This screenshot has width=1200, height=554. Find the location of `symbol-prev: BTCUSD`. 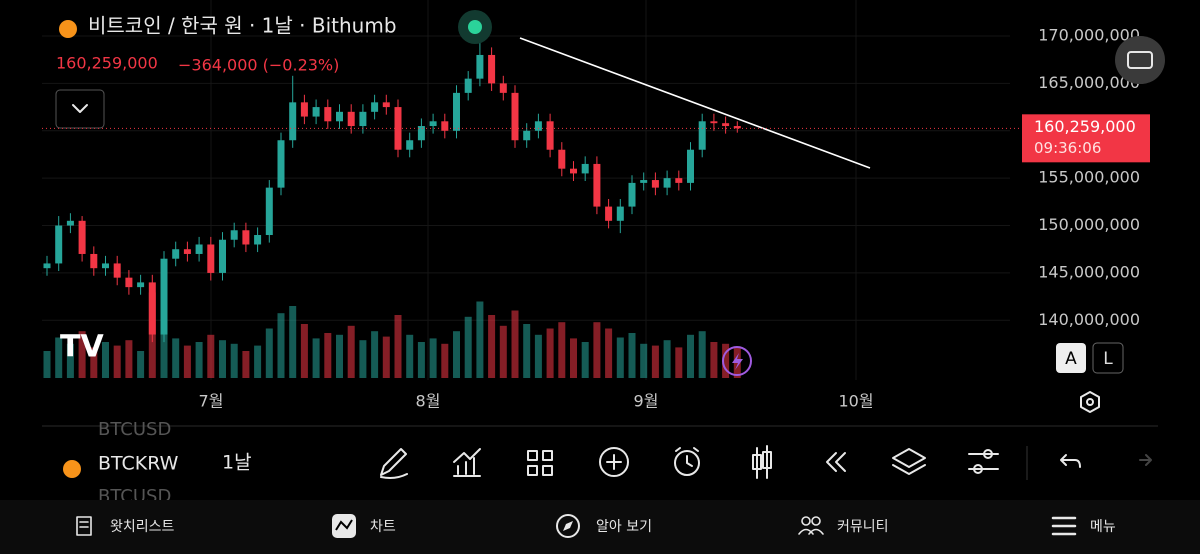

symbol-prev: BTCUSD is located at coordinates (134, 429).